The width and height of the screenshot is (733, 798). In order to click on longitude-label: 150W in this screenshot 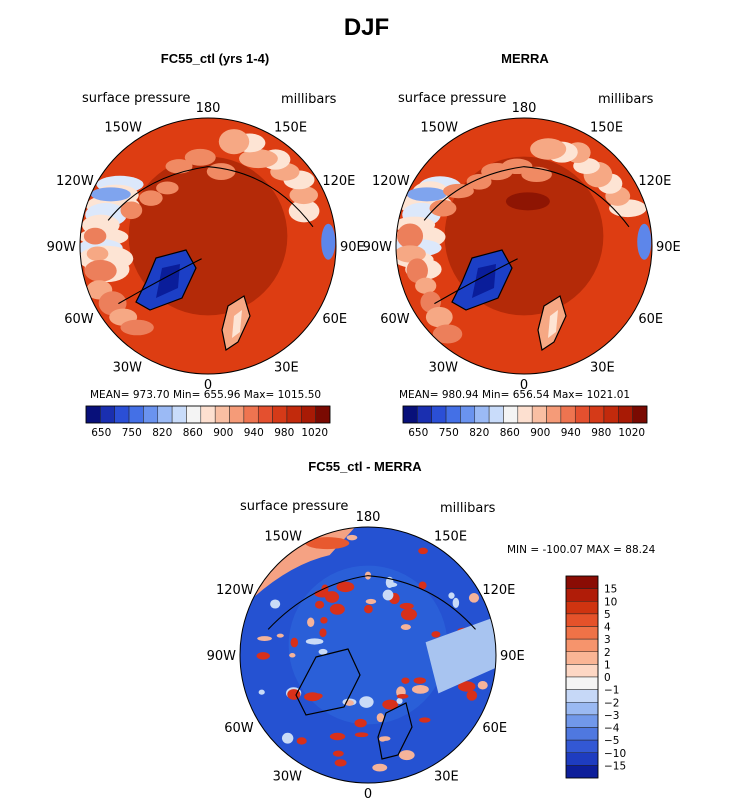, I will do `click(123, 128)`.